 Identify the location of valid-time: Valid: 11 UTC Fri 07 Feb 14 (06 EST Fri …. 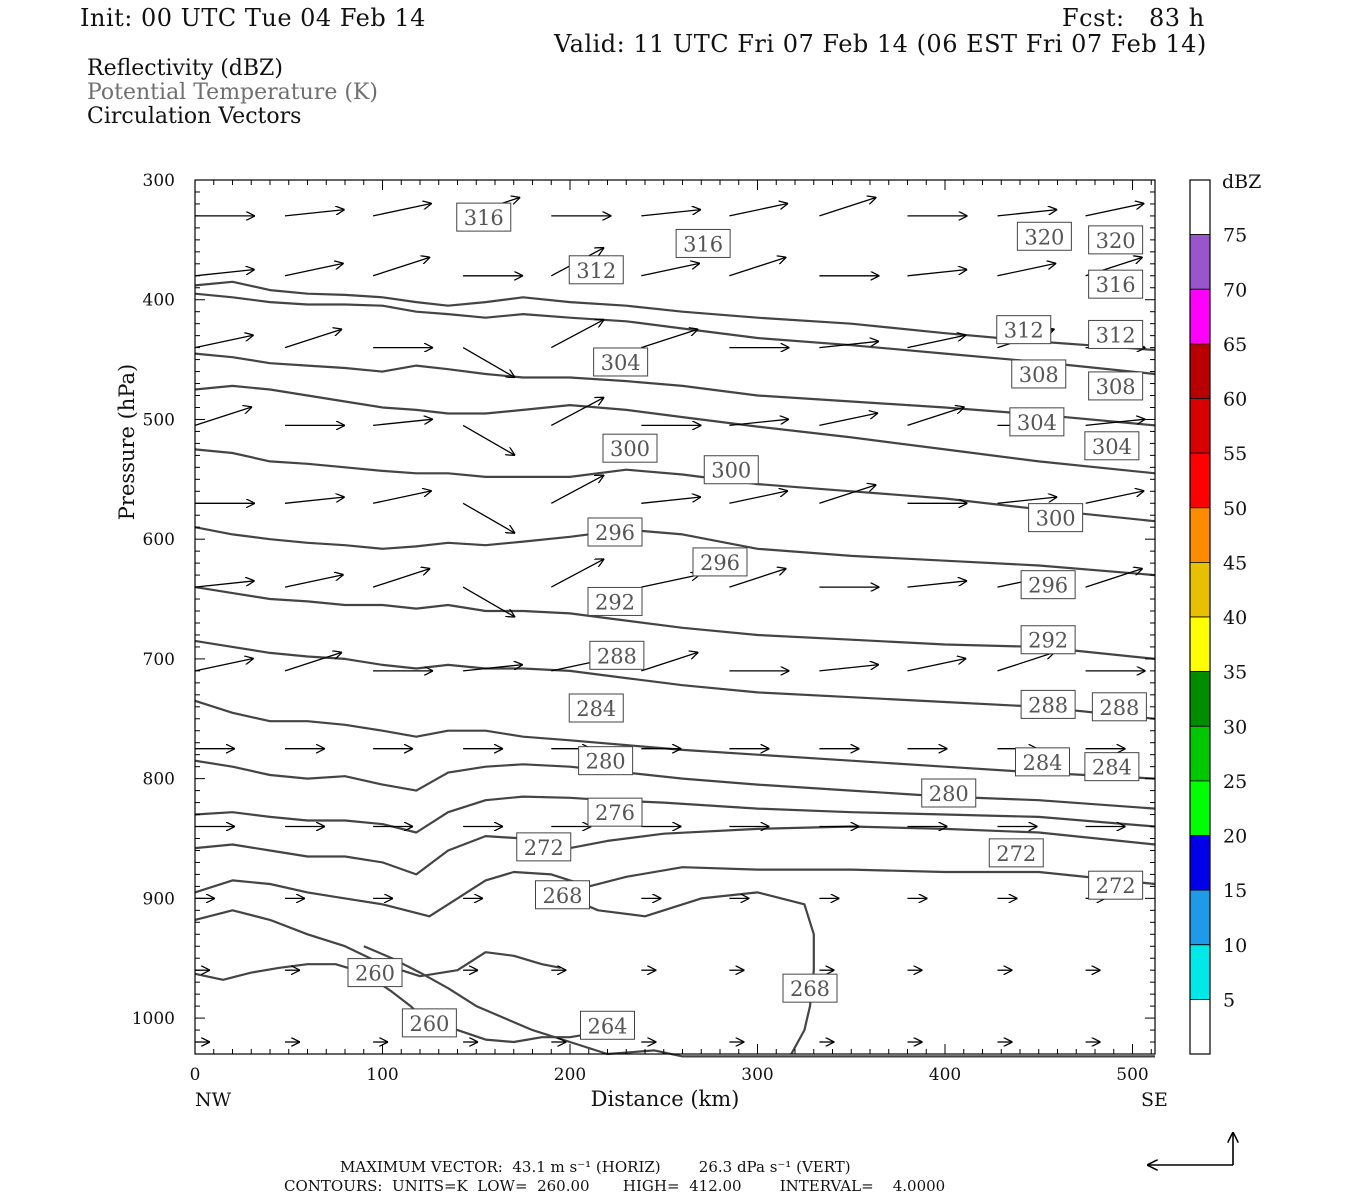
(880, 44).